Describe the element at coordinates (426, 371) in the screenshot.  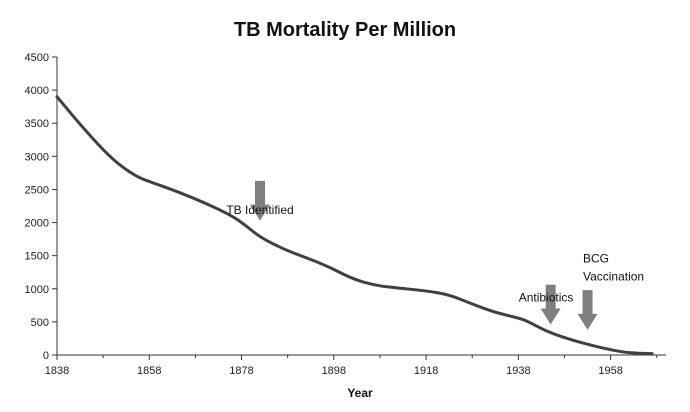
I see `x-axis-tick-label: 1918` at that location.